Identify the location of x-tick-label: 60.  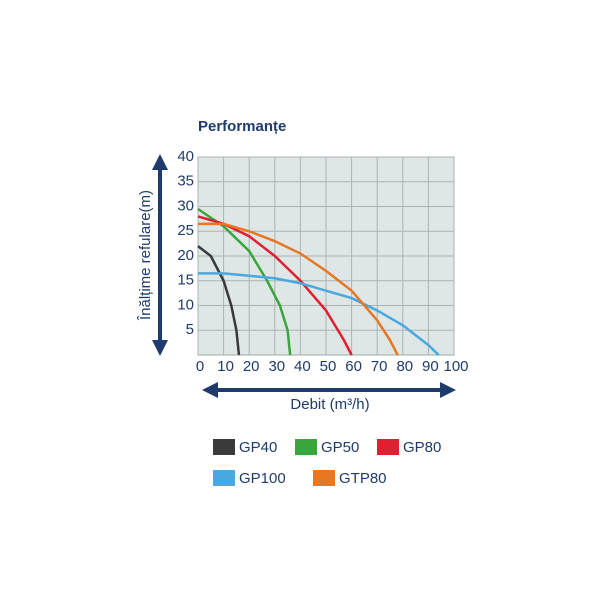
(353, 366).